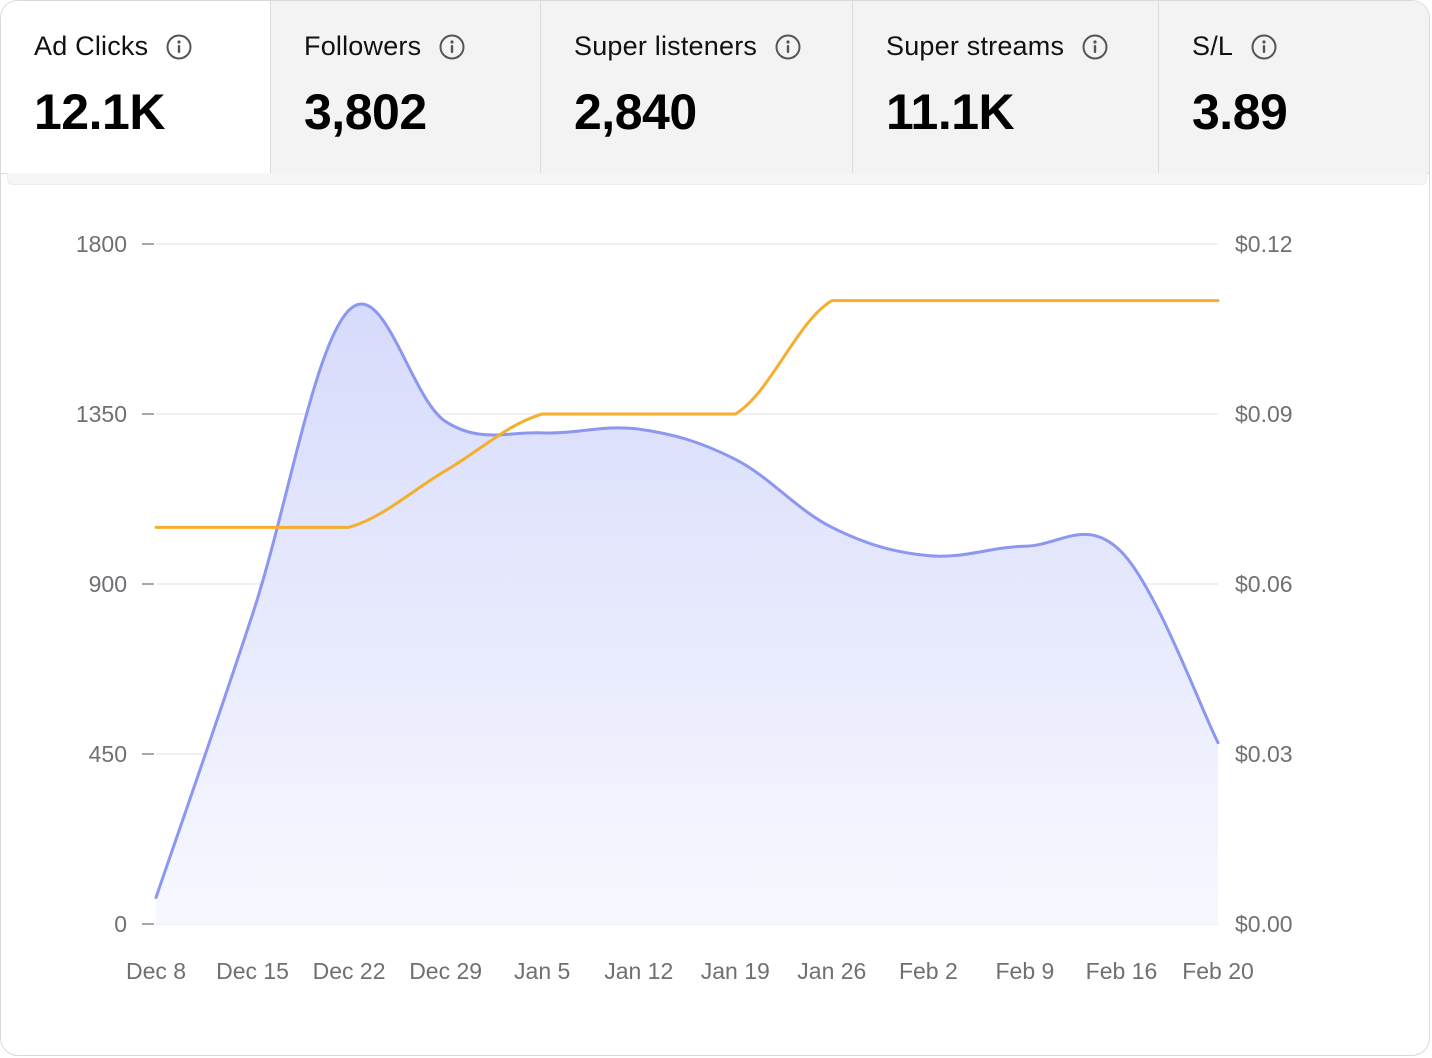  I want to click on y-right-tick-label: $0.09, so click(1264, 414).